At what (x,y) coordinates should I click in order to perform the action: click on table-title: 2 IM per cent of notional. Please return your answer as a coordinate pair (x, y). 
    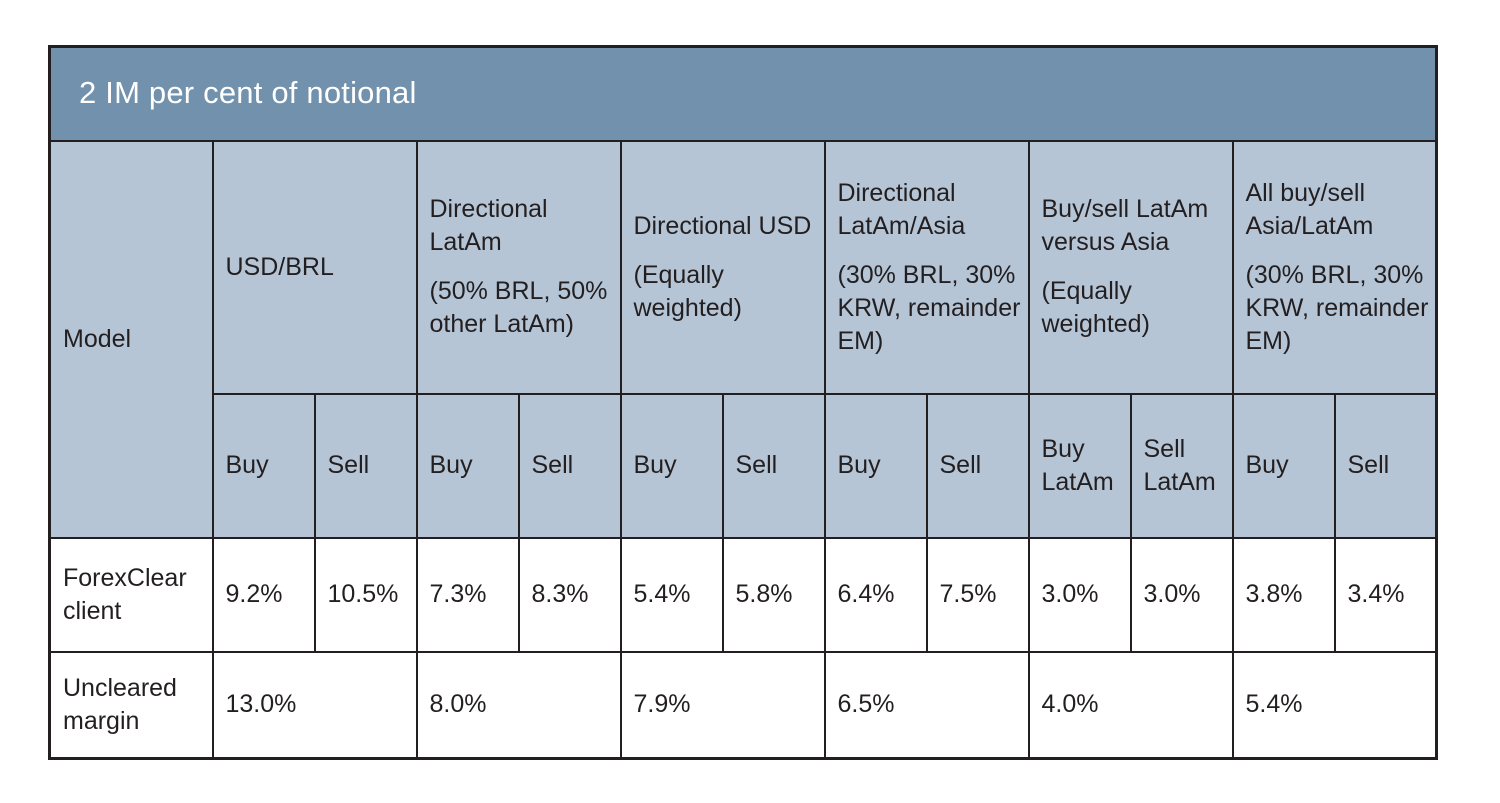
    Looking at the image, I should click on (743, 93).